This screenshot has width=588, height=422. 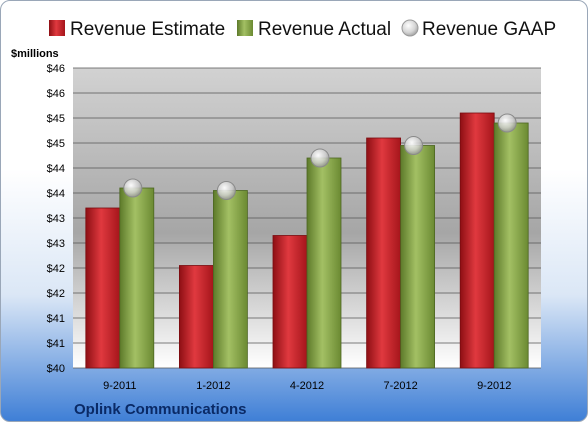 I want to click on x-tick-label: 4-2012, so click(x=307, y=386).